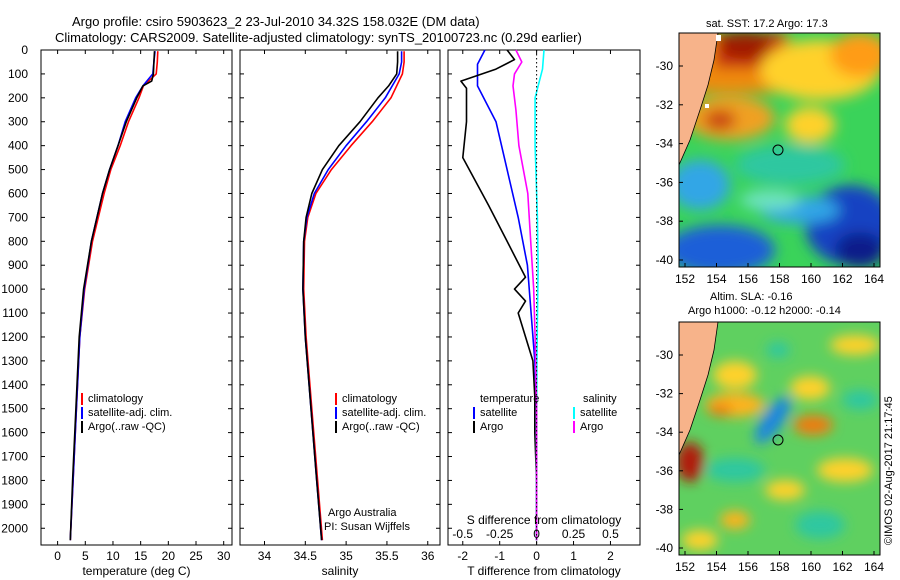 The image size is (900, 580). Describe the element at coordinates (462, 534) in the screenshot. I see `s-diff-tick-label: -0.5` at that location.